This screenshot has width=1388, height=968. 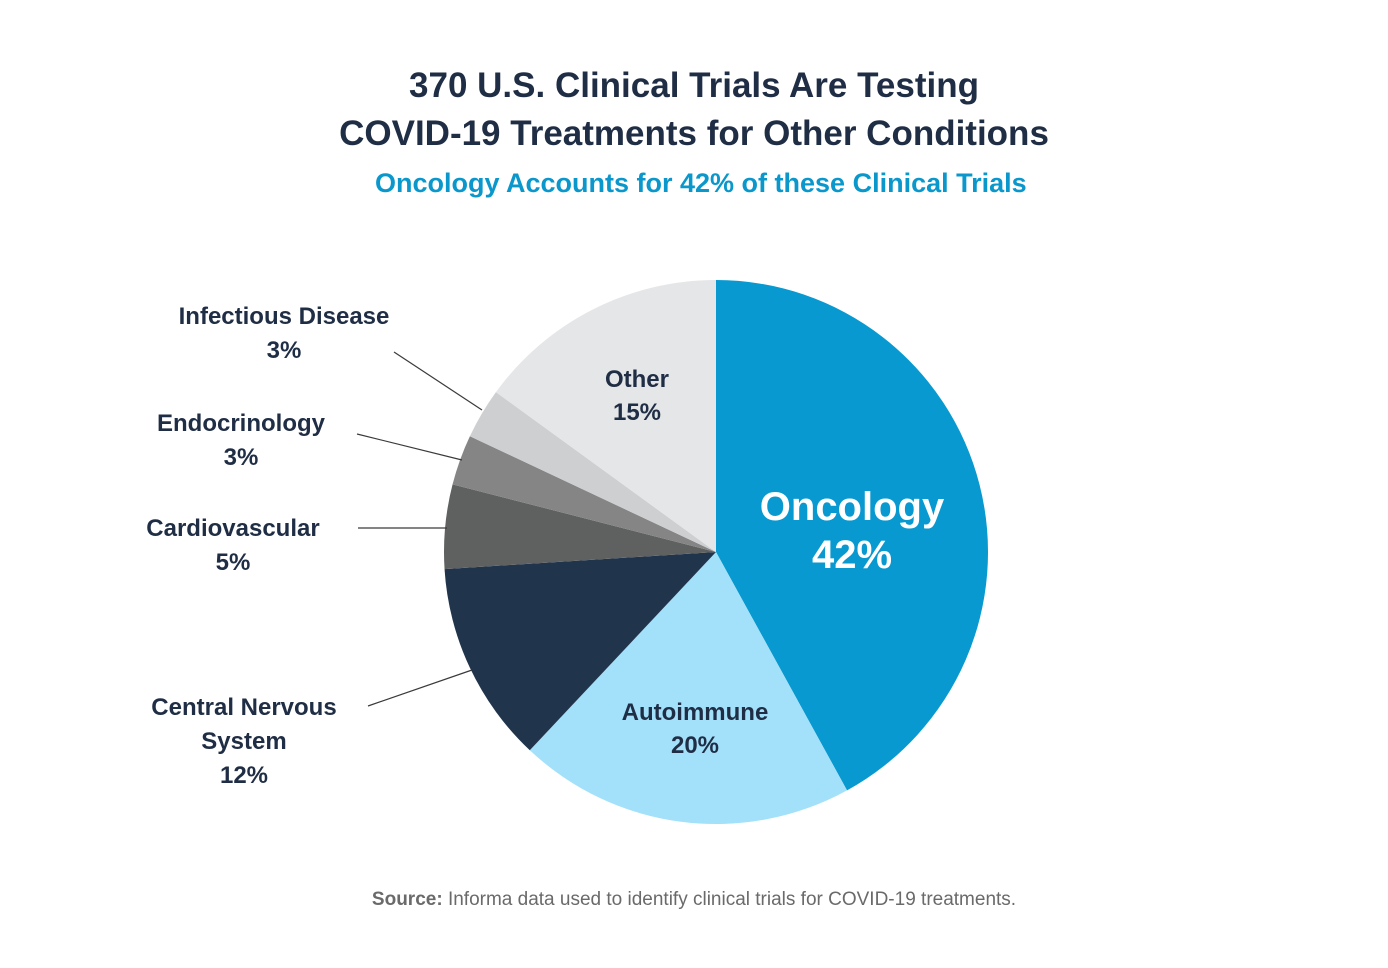 What do you see at coordinates (284, 316) in the screenshot?
I see `slice-label-infectious-disease: Infectious Disease` at bounding box center [284, 316].